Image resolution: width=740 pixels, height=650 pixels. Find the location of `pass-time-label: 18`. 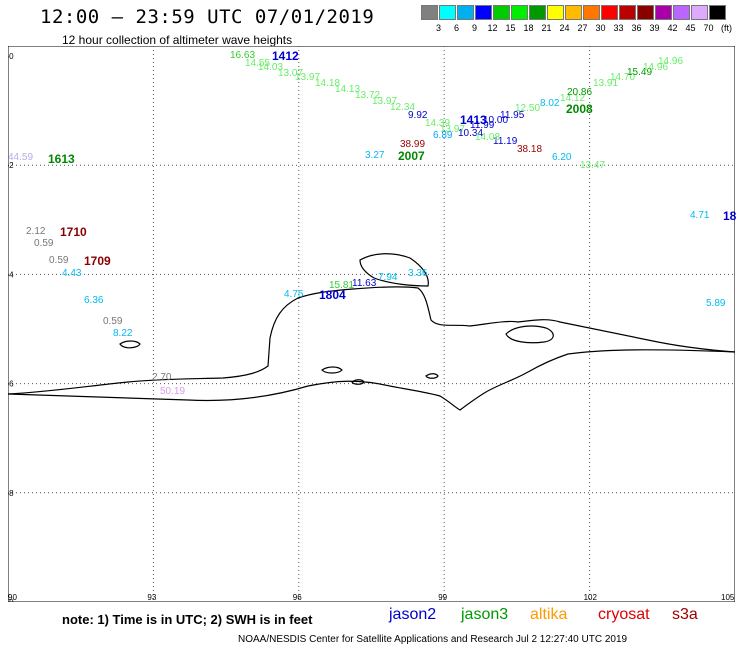

pass-time-label: 18 is located at coordinates (730, 216).